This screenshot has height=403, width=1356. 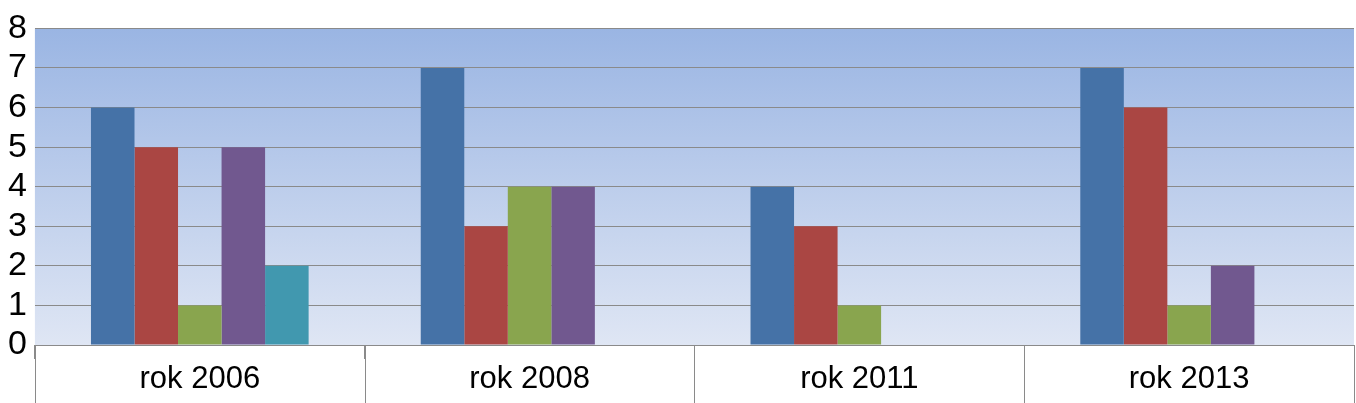 What do you see at coordinates (859, 378) in the screenshot?
I see `x-tick-label: rok 2011` at bounding box center [859, 378].